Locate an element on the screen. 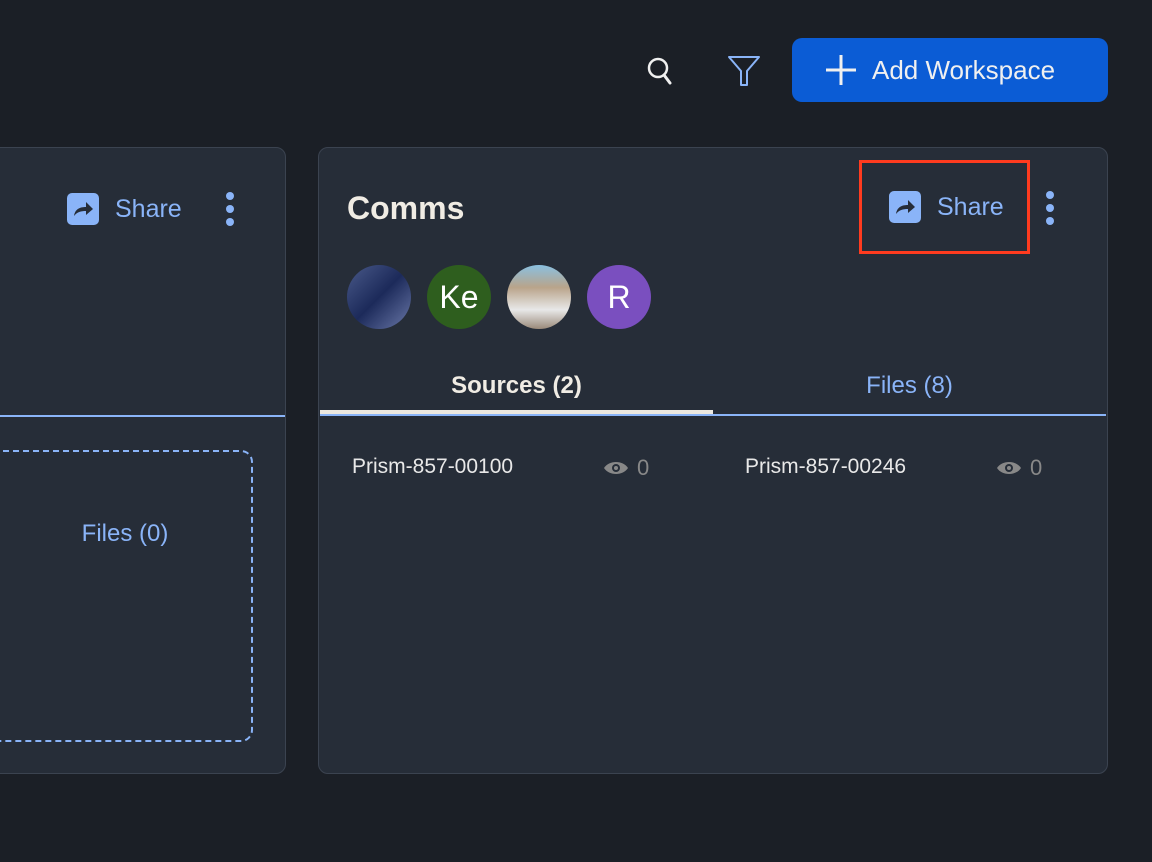  tab-files: Files (0) is located at coordinates (125, 533).